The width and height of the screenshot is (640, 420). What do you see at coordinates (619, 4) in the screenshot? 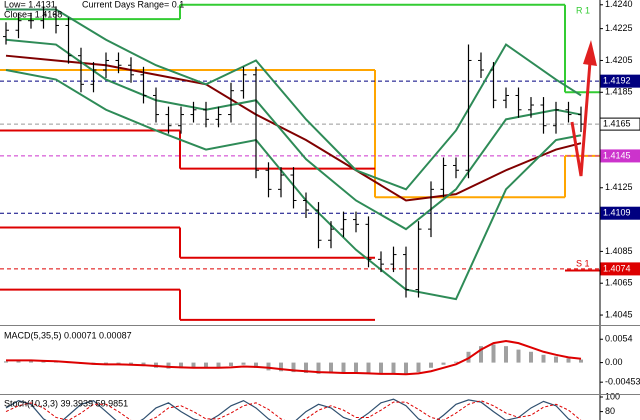
I see `y-tick-label: 1.4240` at bounding box center [619, 4].